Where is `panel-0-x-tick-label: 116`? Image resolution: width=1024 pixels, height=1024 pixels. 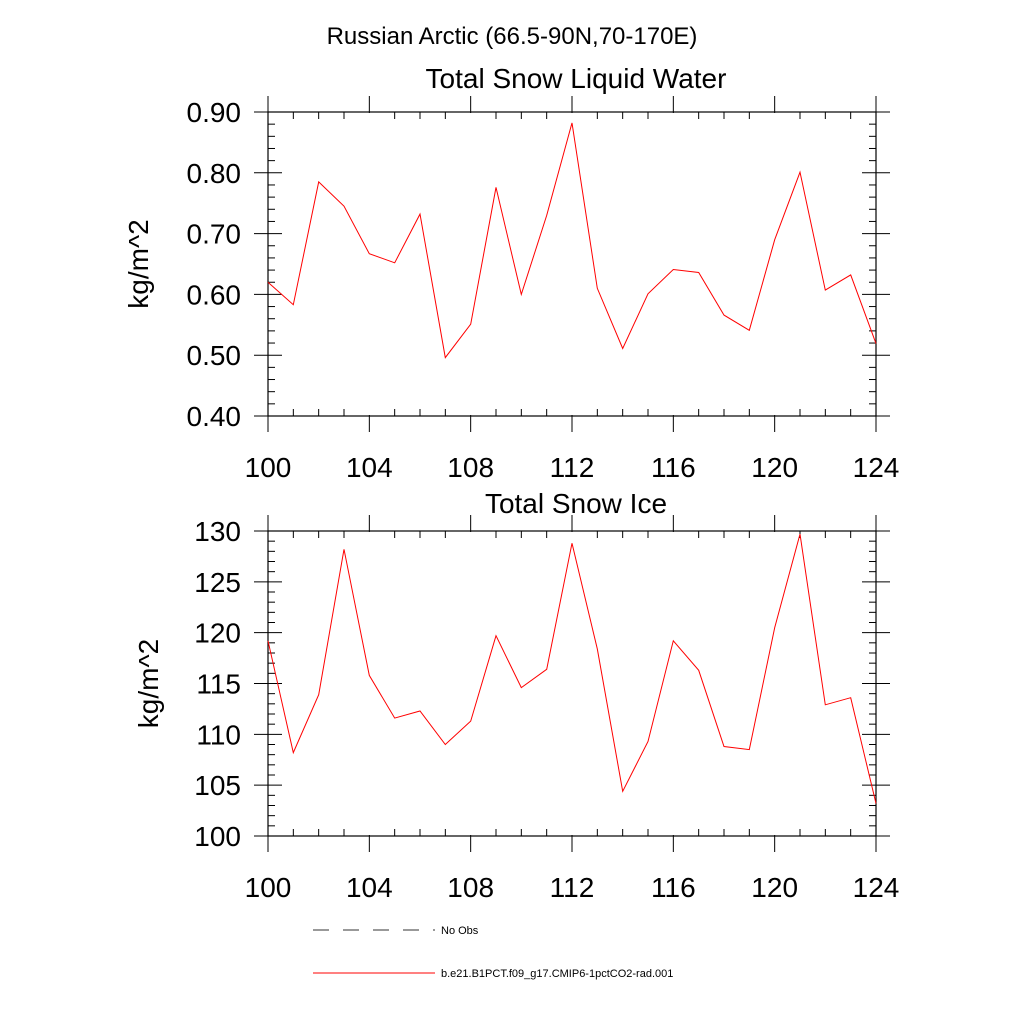 panel-0-x-tick-label: 116 is located at coordinates (673, 467).